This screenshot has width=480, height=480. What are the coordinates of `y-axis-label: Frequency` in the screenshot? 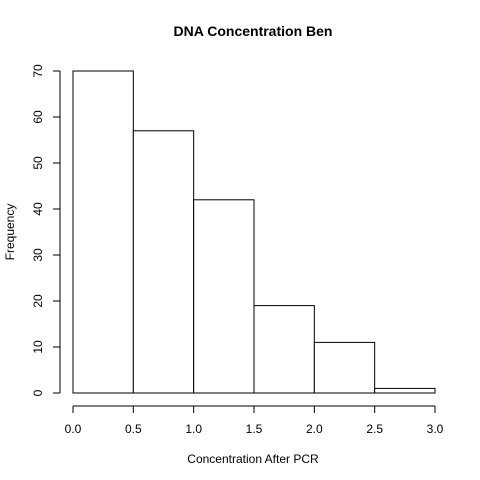 It's located at (10, 232).